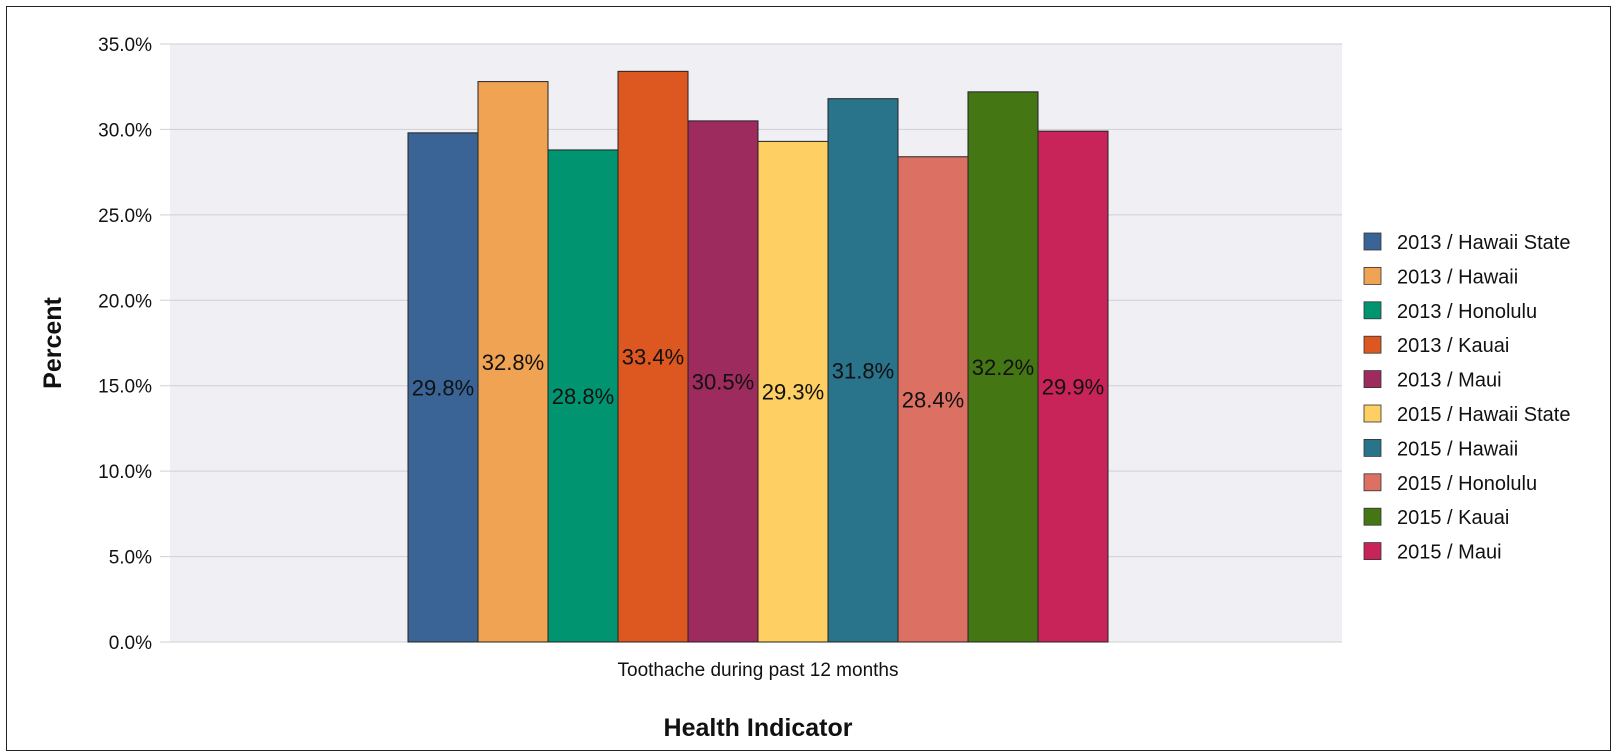 This screenshot has height=751, width=1613. I want to click on y-tick-label: 30.0%, so click(125, 130).